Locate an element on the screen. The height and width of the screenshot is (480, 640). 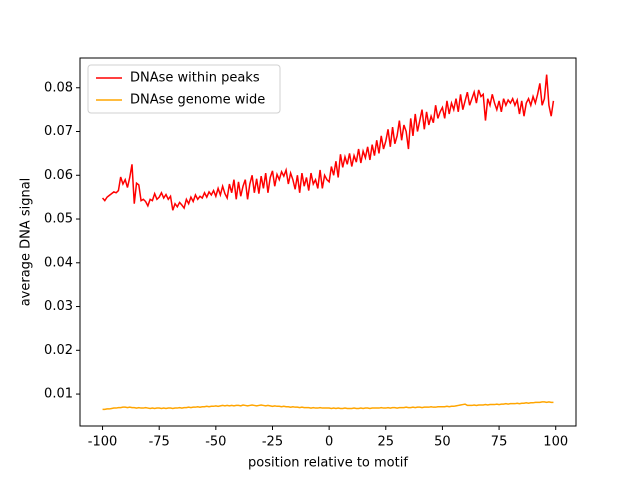
y-tick-label: 0.05 is located at coordinates (58, 219).